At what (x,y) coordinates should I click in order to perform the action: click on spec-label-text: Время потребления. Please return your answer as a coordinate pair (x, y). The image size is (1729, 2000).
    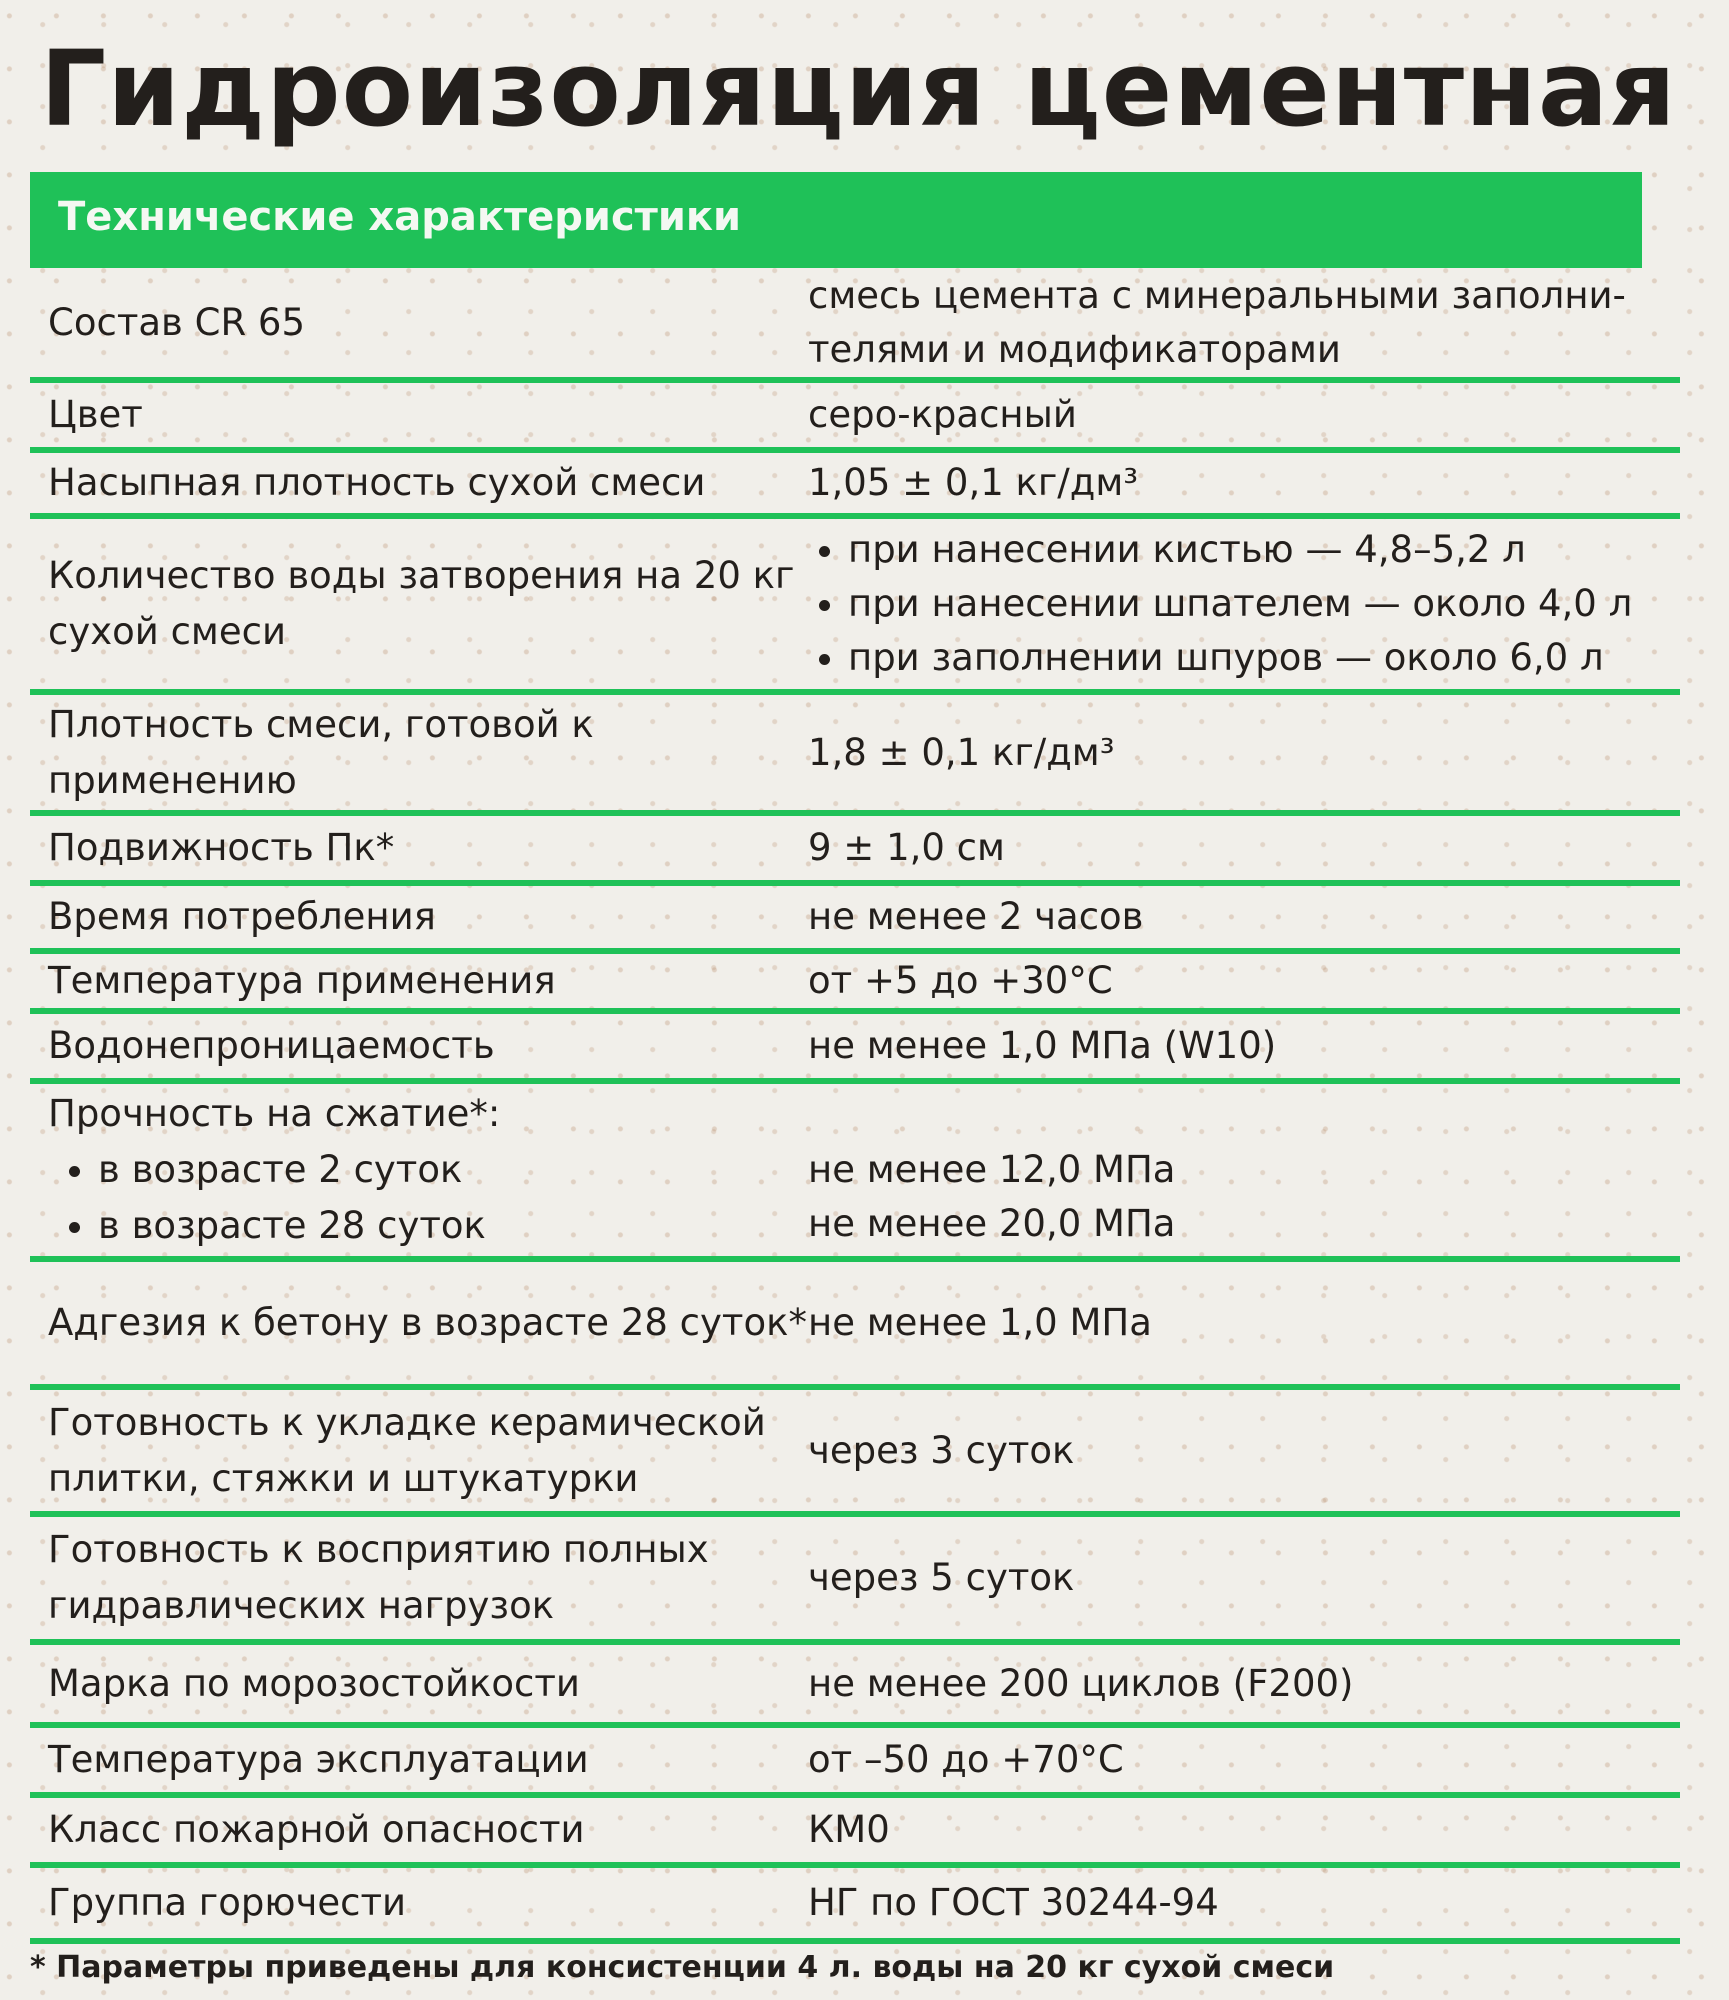
    Looking at the image, I should click on (242, 916).